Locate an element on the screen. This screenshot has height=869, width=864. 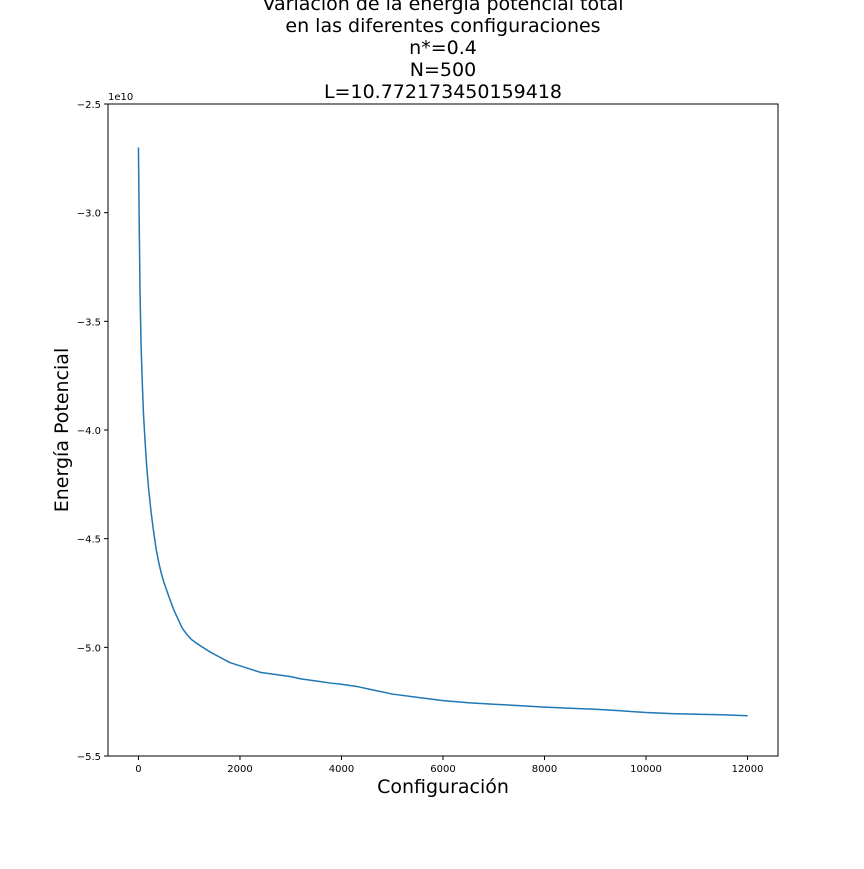
y-axis-offset-label: 1e10 is located at coordinates (120, 97).